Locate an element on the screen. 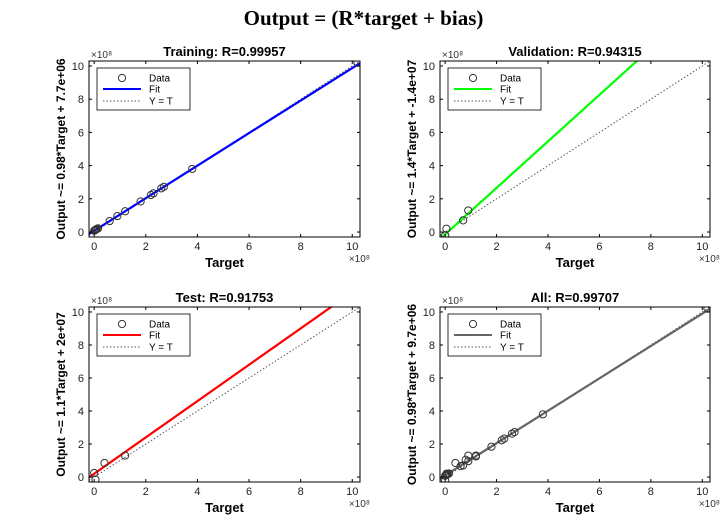  y-axis-label: Output ~= 0.98*Target + 7.7e+06 is located at coordinates (61, 149).